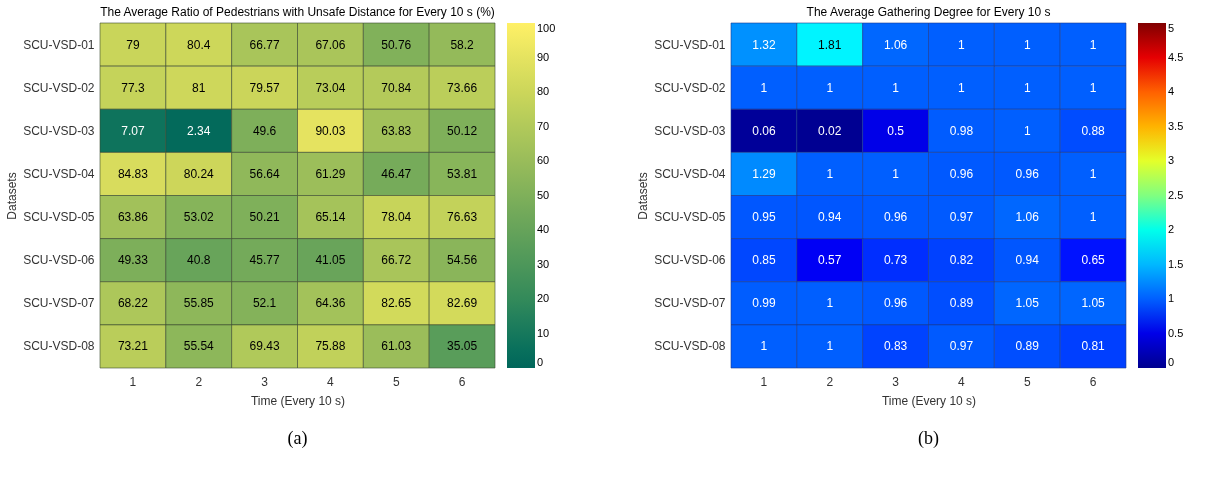 The height and width of the screenshot is (488, 1220). I want to click on data-label: 1.29, so click(764, 173).